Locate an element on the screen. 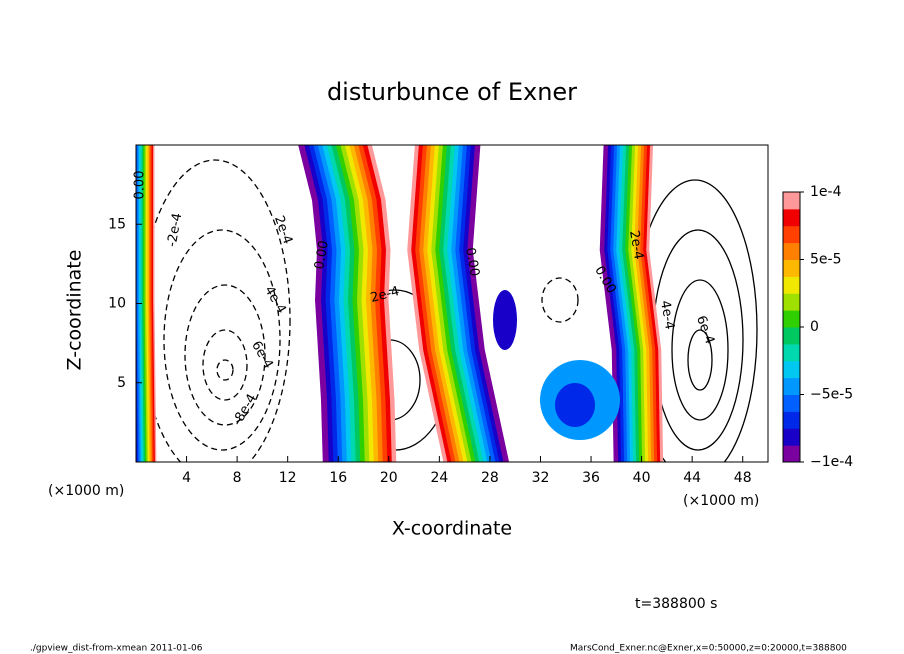 Image resolution: width=904 pixels, height=654 pixels. x-tick-label: 40 is located at coordinates (642, 478).